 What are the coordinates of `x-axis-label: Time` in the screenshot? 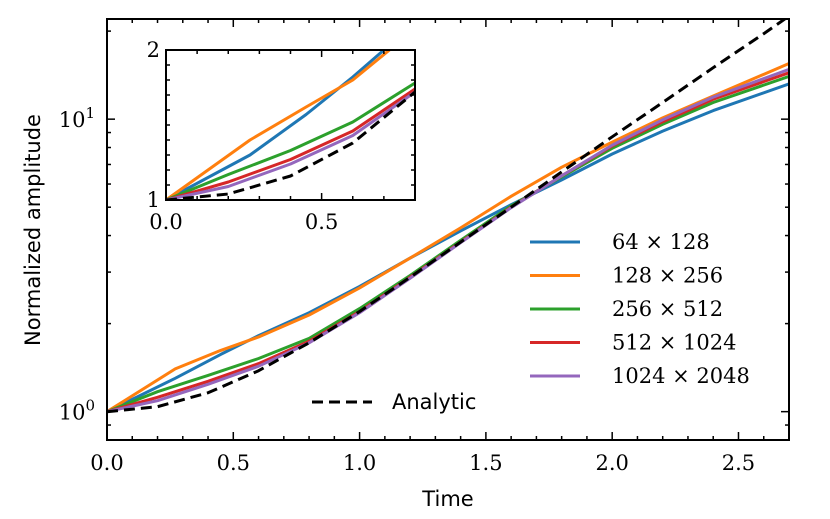 It's located at (447, 499).